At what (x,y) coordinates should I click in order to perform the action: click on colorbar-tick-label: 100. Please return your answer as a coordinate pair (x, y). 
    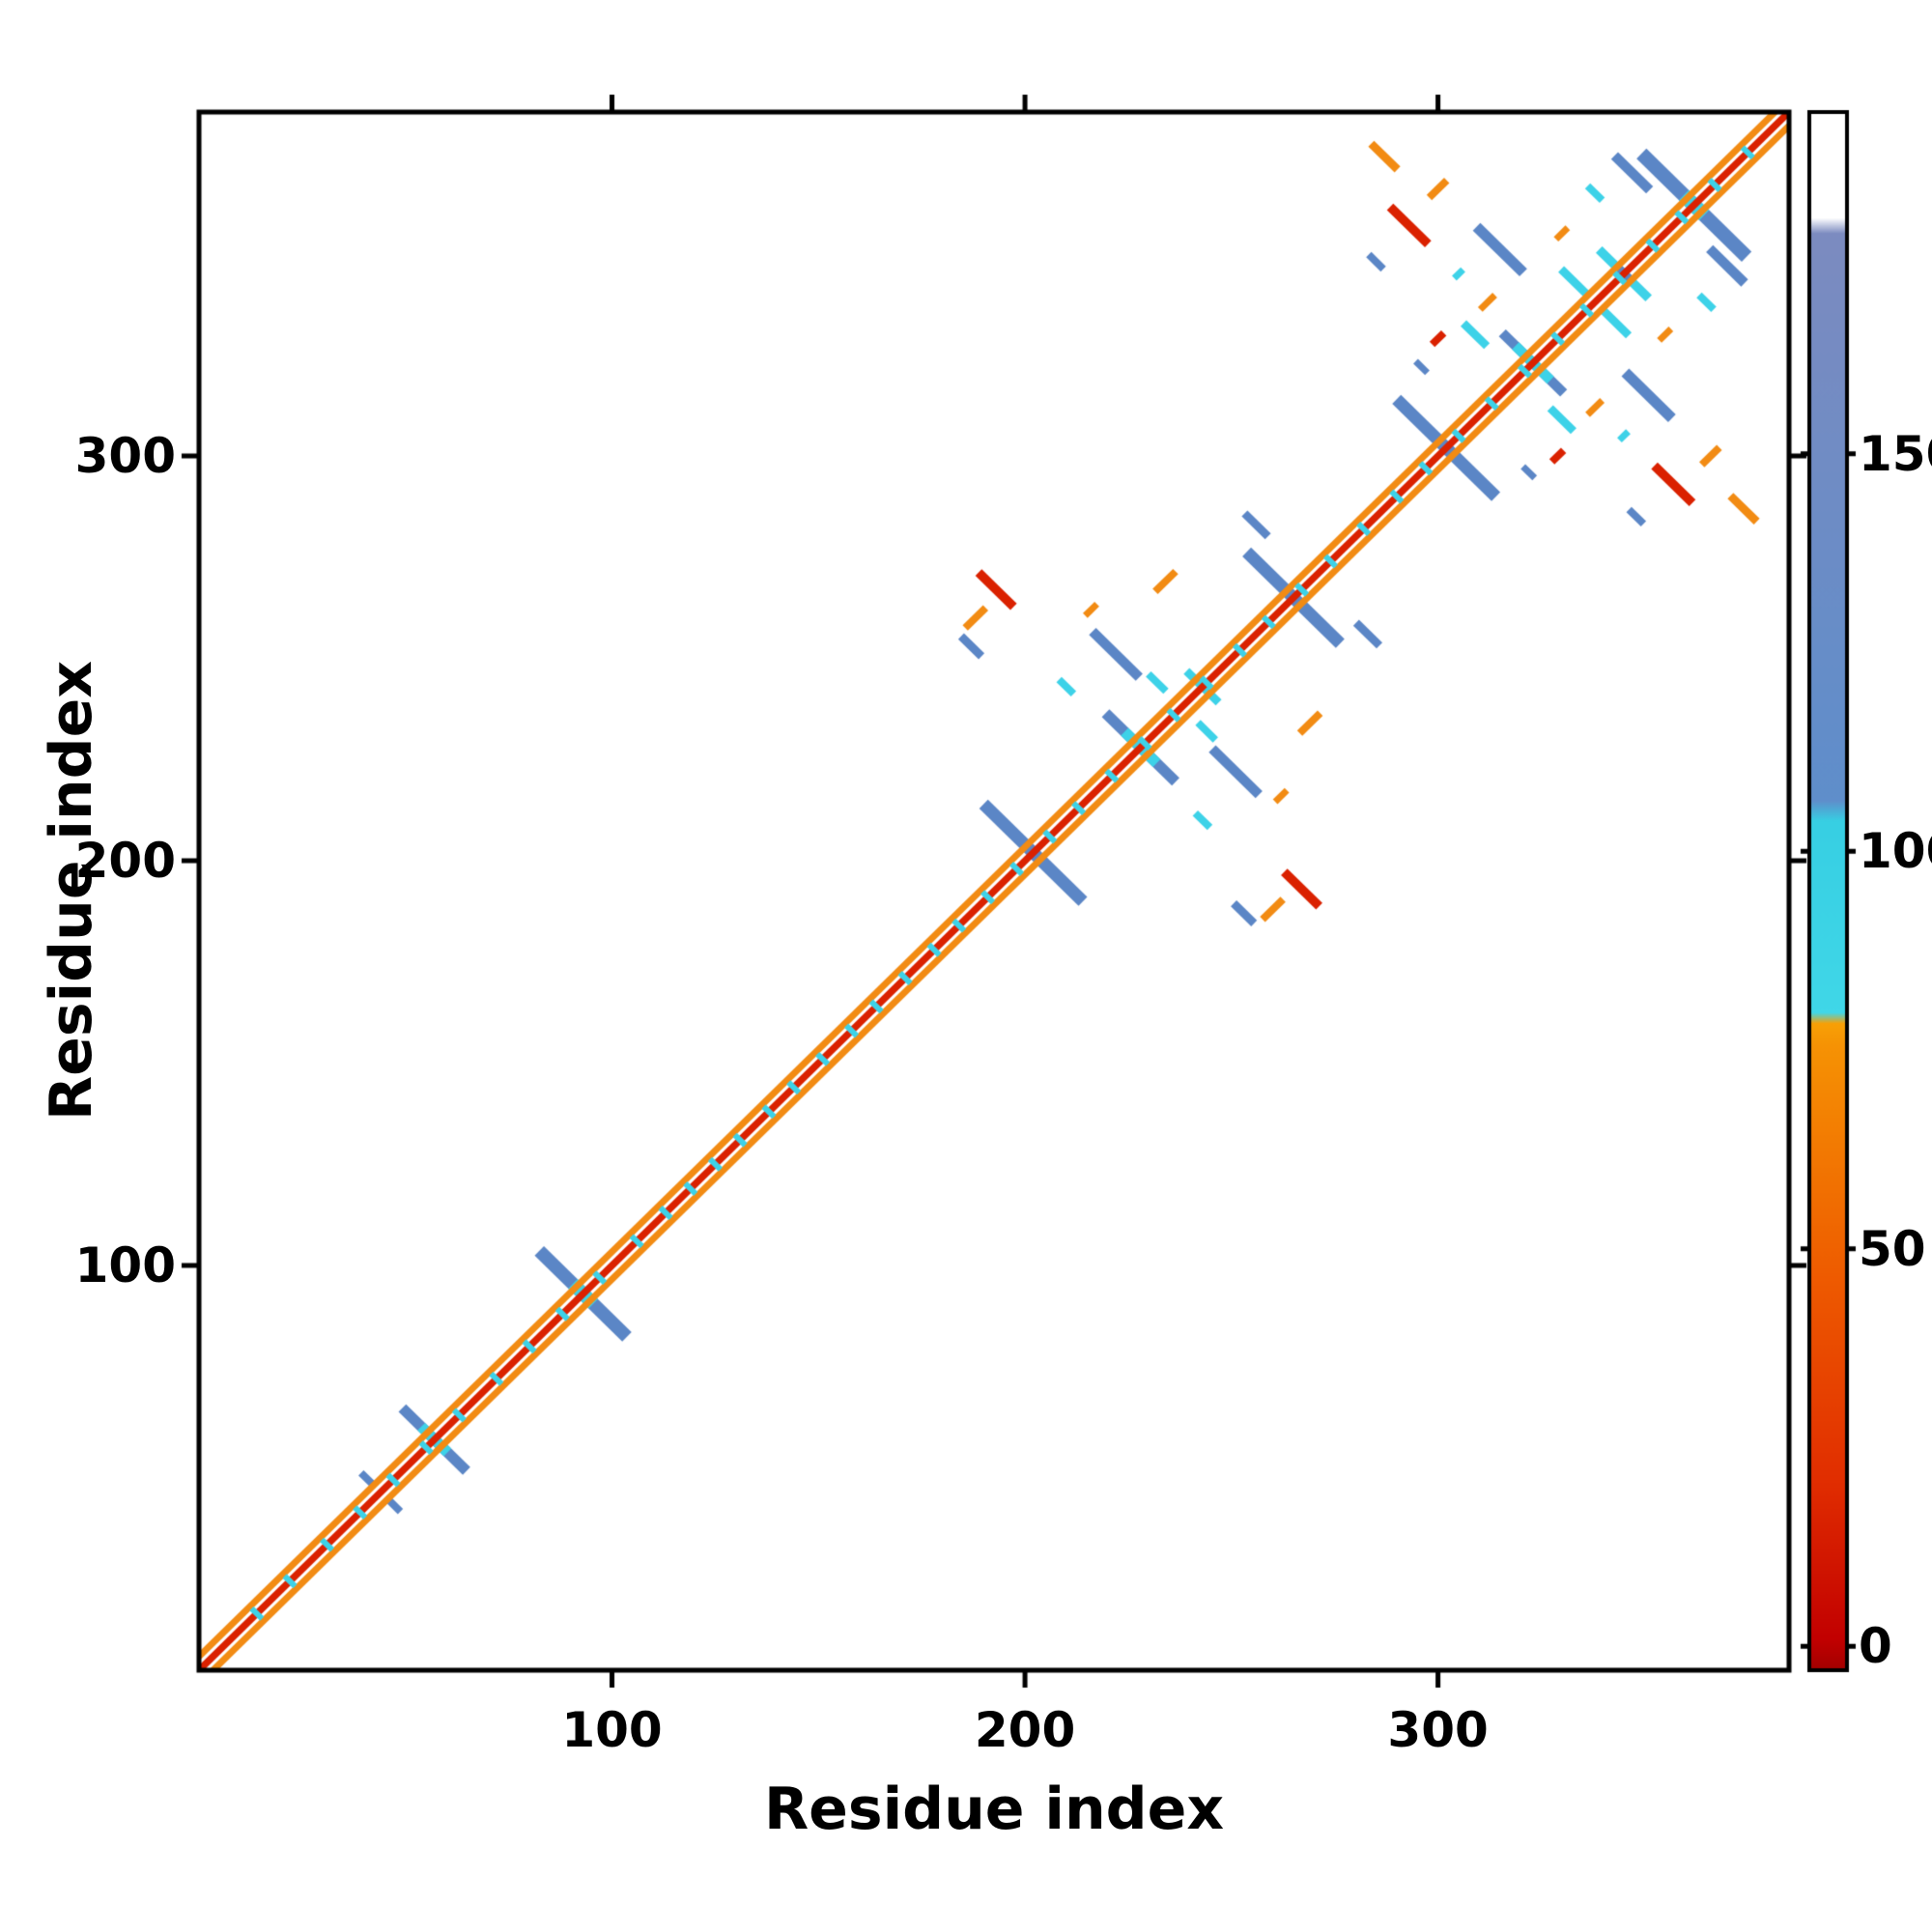
    Looking at the image, I should click on (1895, 851).